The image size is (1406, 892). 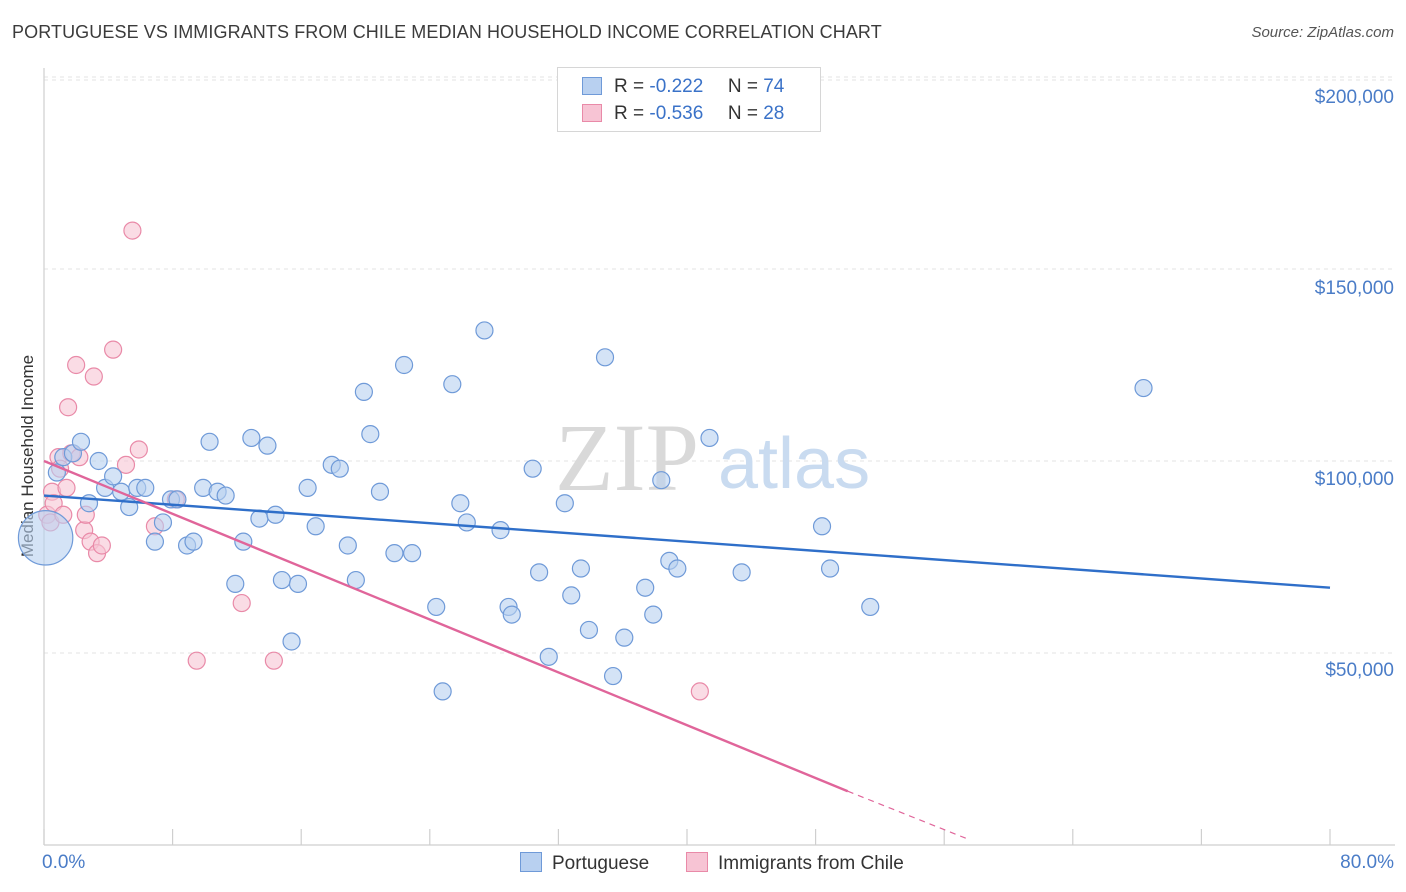 I want to click on legend-row-portuguese: R = -0.222 N = 74, so click(x=683, y=88).